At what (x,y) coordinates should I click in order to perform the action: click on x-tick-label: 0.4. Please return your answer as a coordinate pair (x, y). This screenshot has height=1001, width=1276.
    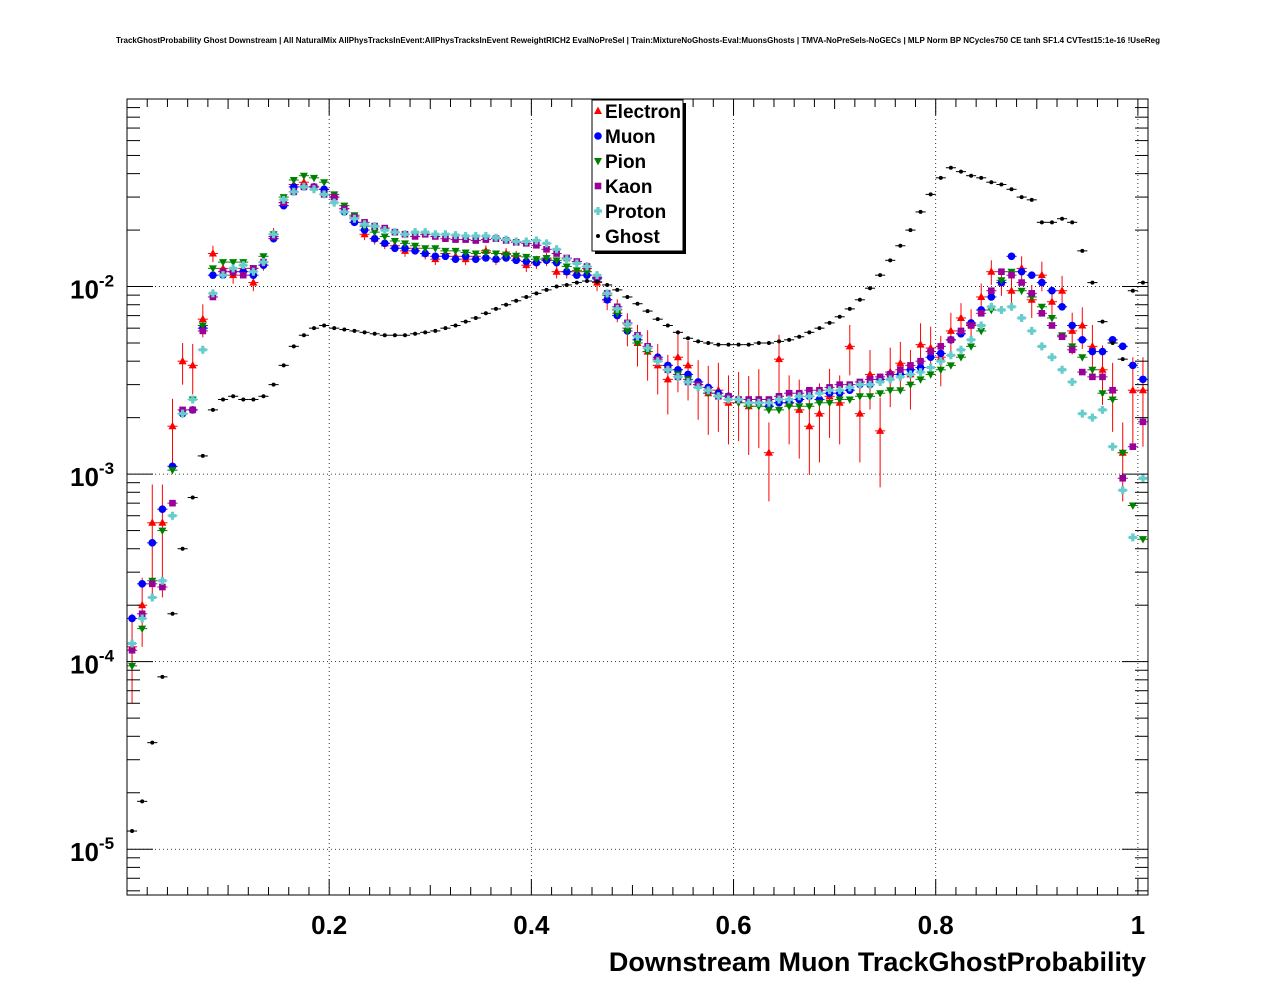
    Looking at the image, I should click on (531, 925).